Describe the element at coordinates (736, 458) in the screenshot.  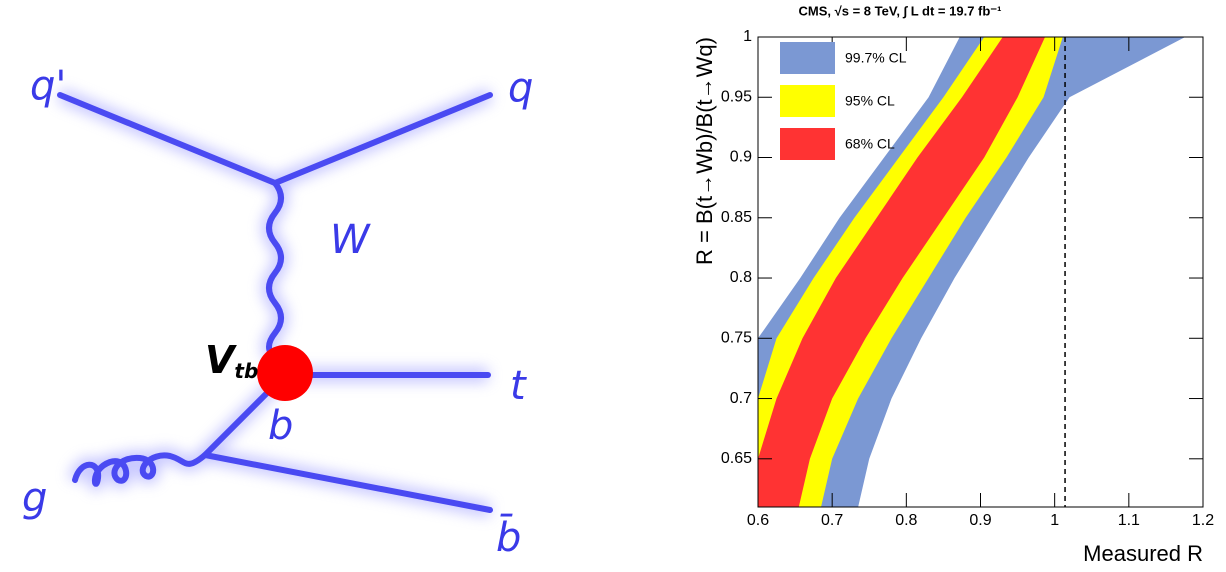
I see `y-tick-label: 0.65` at that location.